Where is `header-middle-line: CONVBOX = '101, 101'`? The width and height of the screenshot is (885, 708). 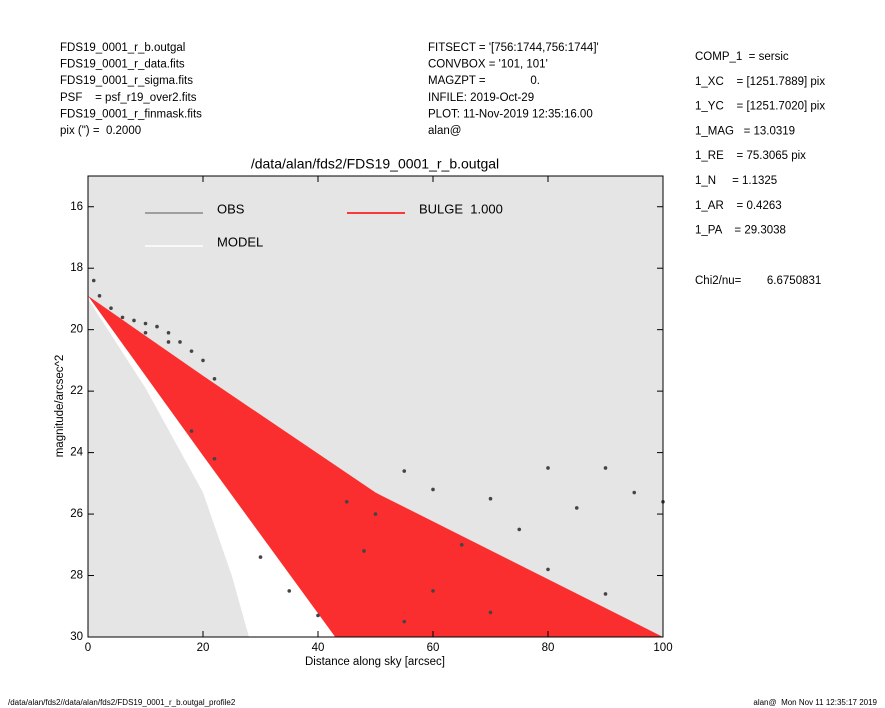 header-middle-line: CONVBOX = '101, 101' is located at coordinates (488, 65).